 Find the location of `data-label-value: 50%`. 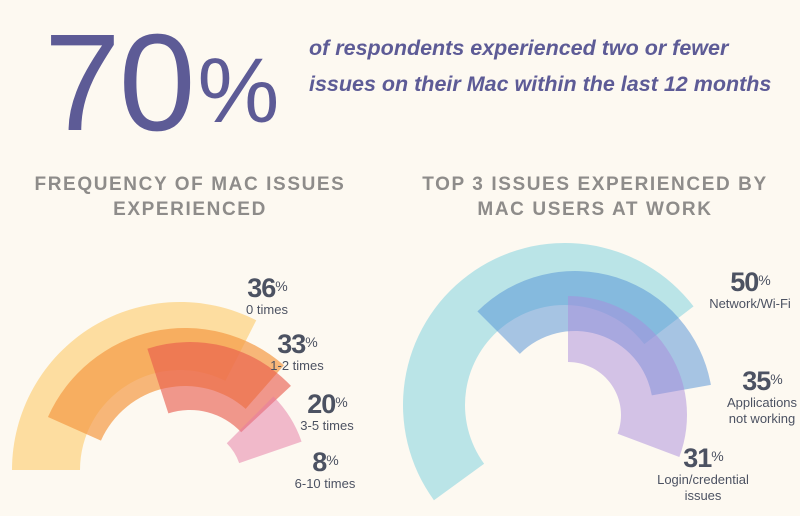

data-label-value: 50% is located at coordinates (750, 282).